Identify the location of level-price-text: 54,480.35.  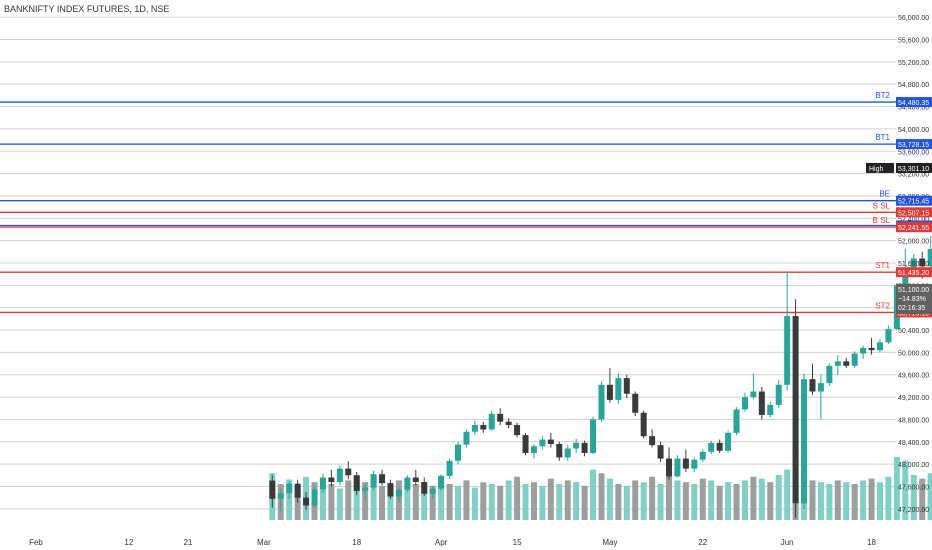
(913, 103).